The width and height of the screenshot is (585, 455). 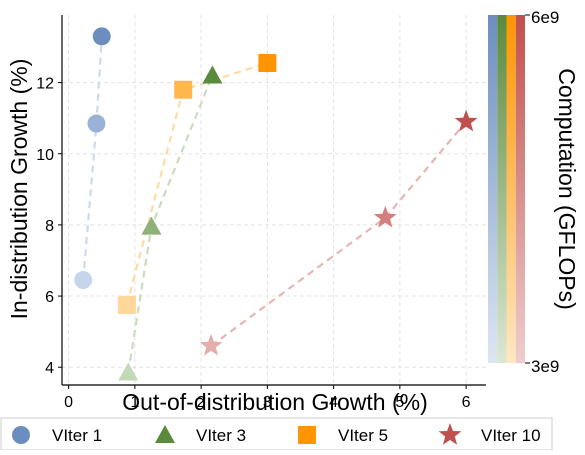 I want to click on legend-label: VIter 1, so click(x=77, y=435).